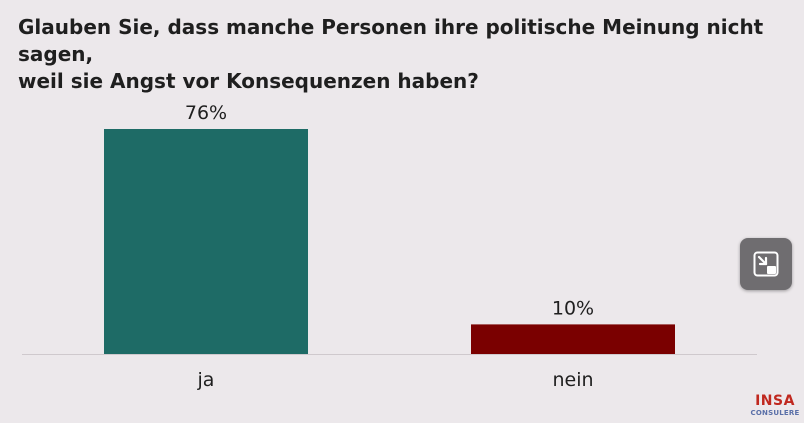 The height and width of the screenshot is (423, 804). What do you see at coordinates (248, 81) in the screenshot?
I see `chart-title-line-2: weil sie Angst vor Konsequenzen haben?` at bounding box center [248, 81].